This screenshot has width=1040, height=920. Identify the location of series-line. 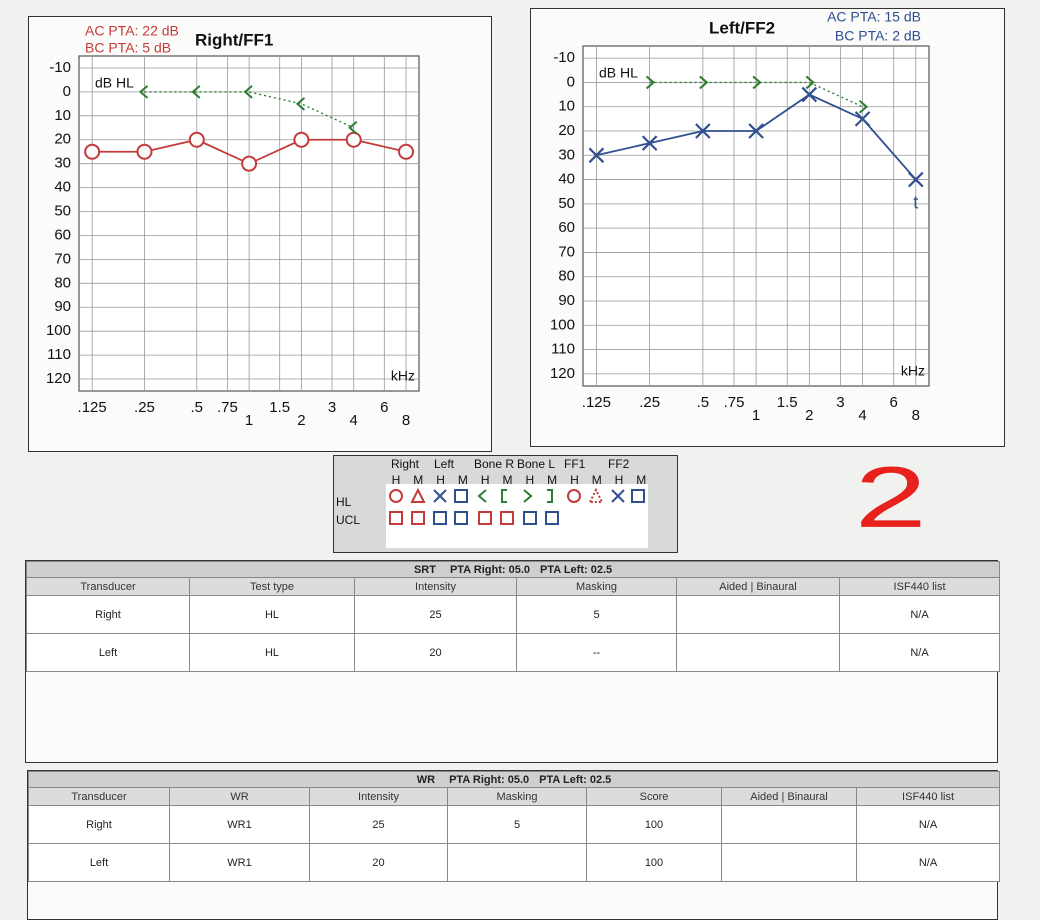
(756, 94).